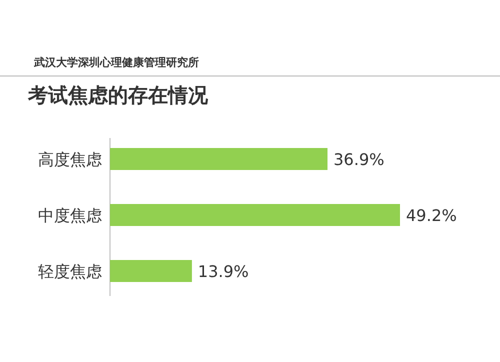 The image size is (500, 362). I want to click on data-label: 13.9%, so click(223, 271).